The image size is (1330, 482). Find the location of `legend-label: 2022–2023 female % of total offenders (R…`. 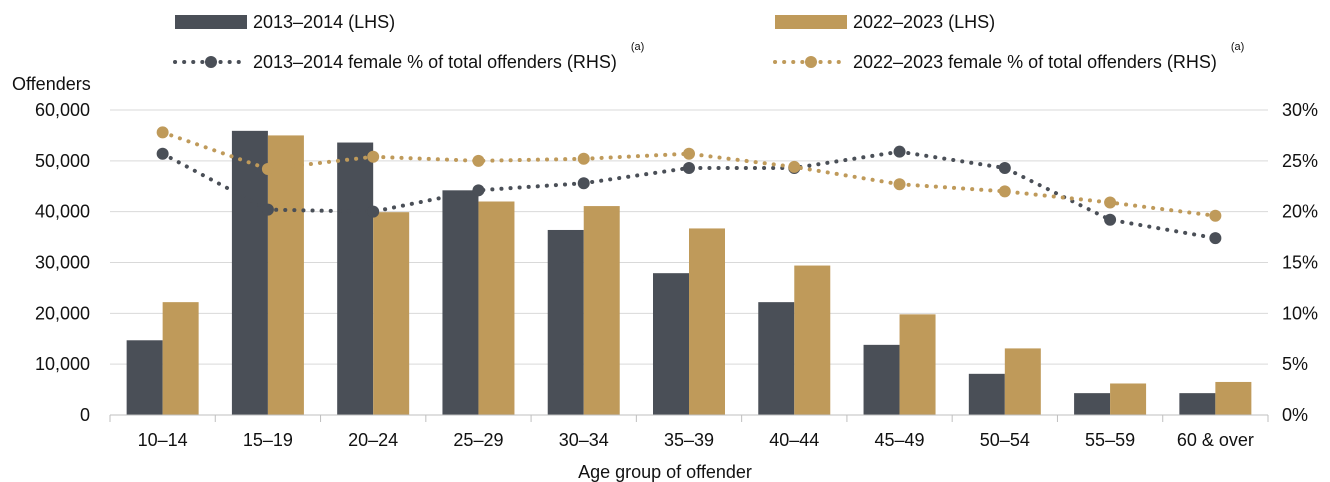

legend-label: 2022–2023 female % of total offenders (R… is located at coordinates (1035, 62).